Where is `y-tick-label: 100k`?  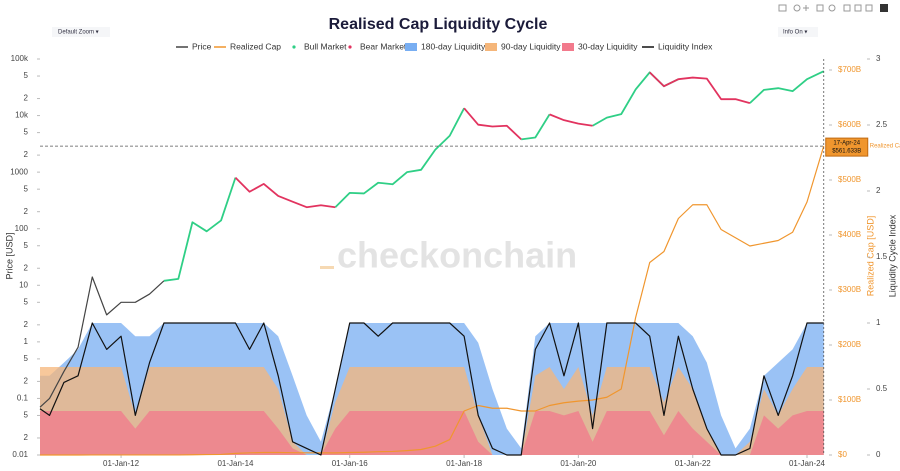
y-tick-label: 100k is located at coordinates (20, 58).